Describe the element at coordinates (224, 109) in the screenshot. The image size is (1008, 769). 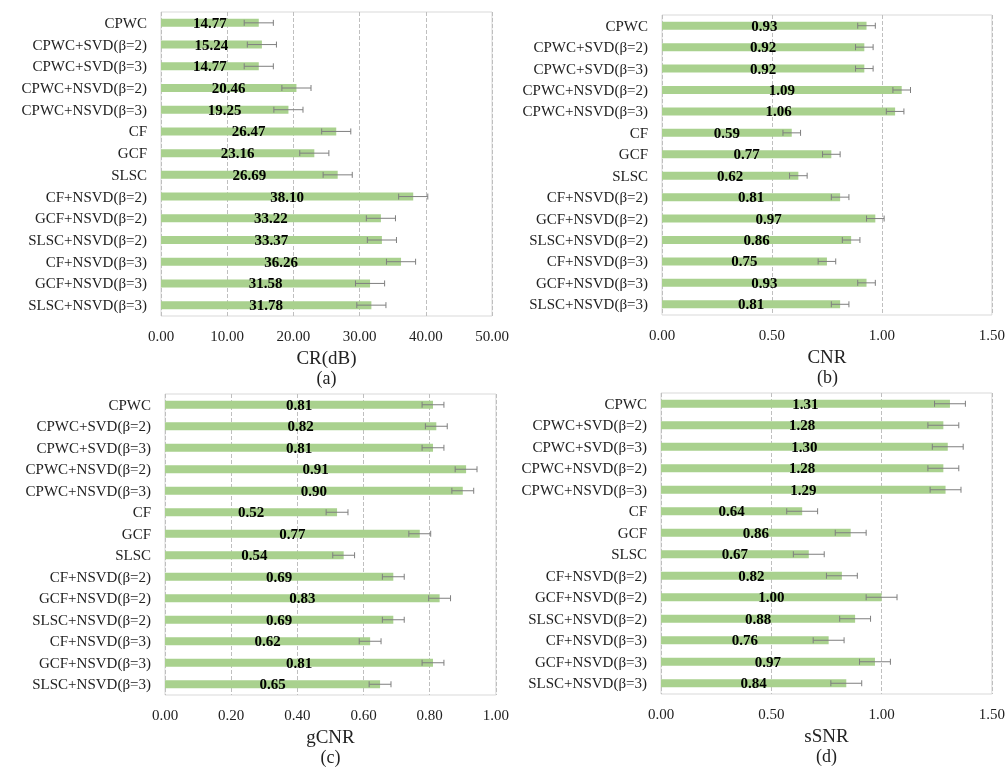
I see `data-label: 19.25` at that location.